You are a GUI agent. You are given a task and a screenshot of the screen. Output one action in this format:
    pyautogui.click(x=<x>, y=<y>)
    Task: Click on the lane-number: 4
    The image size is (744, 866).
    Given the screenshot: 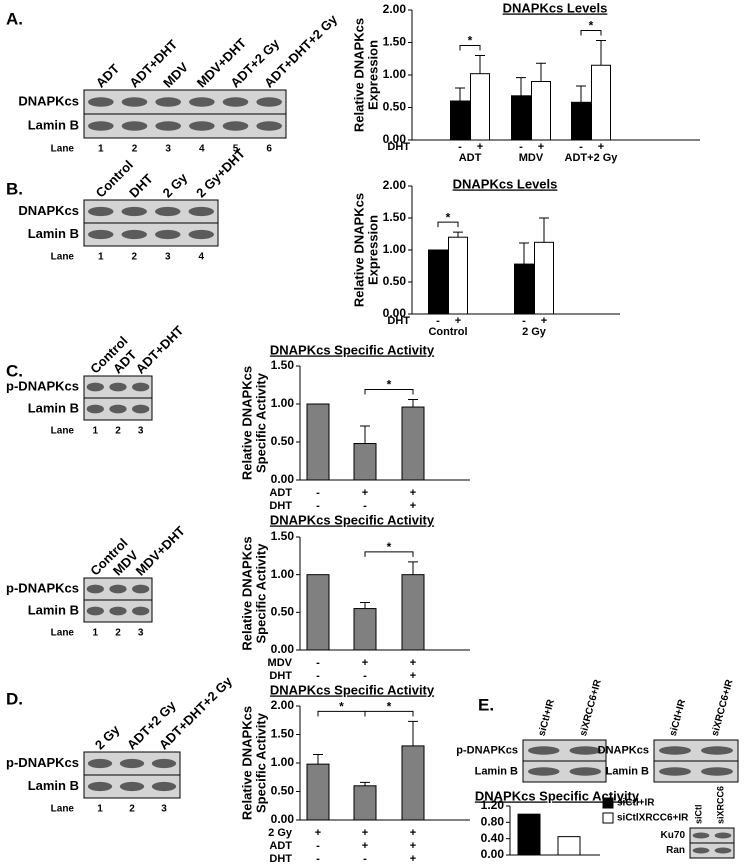 What is the action you would take?
    pyautogui.click(x=202, y=149)
    